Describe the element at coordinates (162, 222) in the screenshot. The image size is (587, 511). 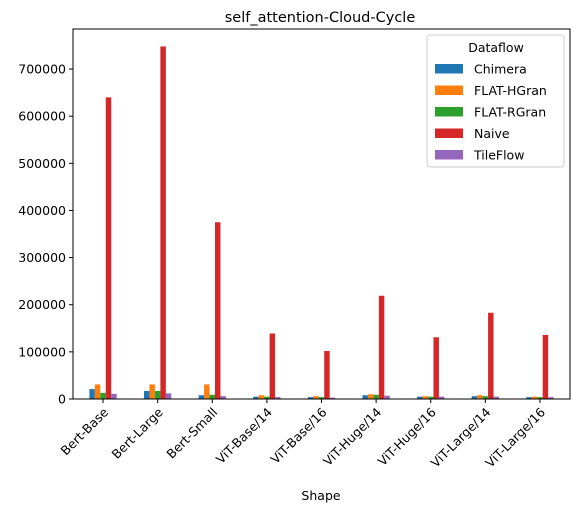
I see `bar-naive-bert-large` at that location.